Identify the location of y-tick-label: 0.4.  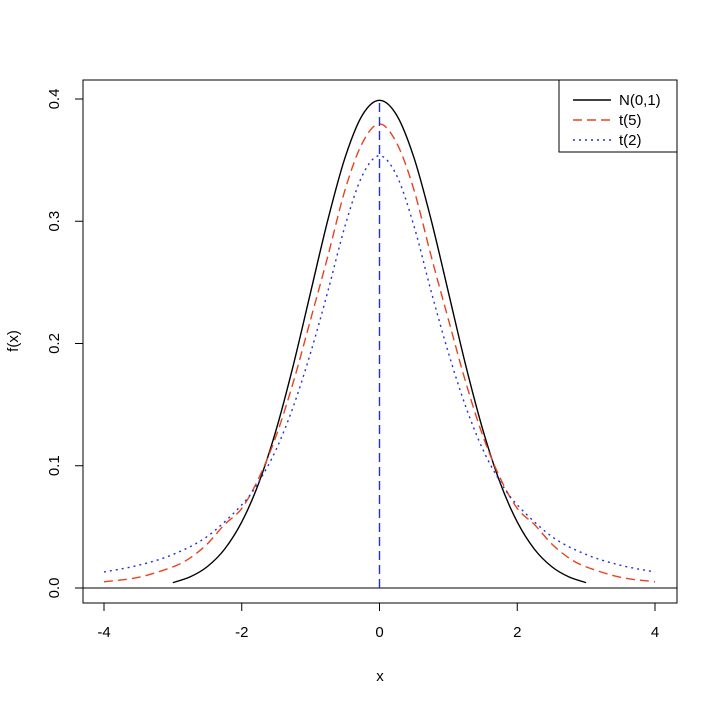
(54, 99).